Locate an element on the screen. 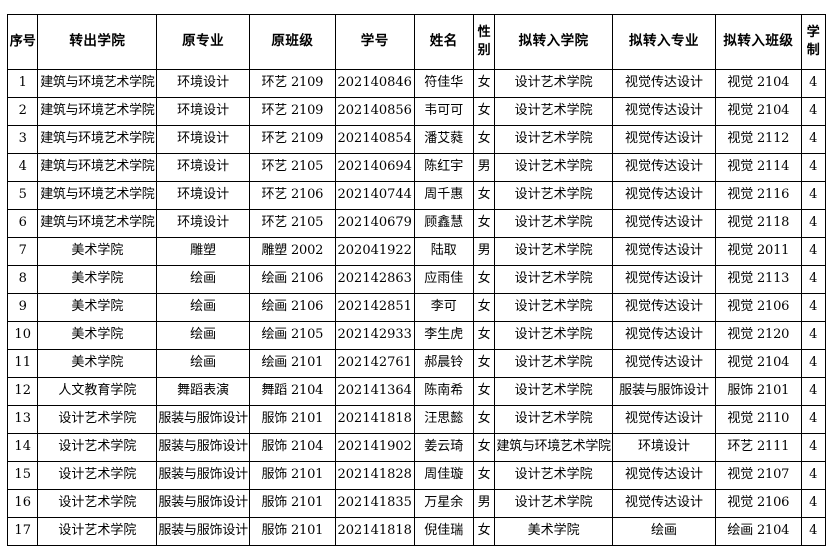 The height and width of the screenshot is (546, 826). cell-sex: 男 is located at coordinates (484, 167).